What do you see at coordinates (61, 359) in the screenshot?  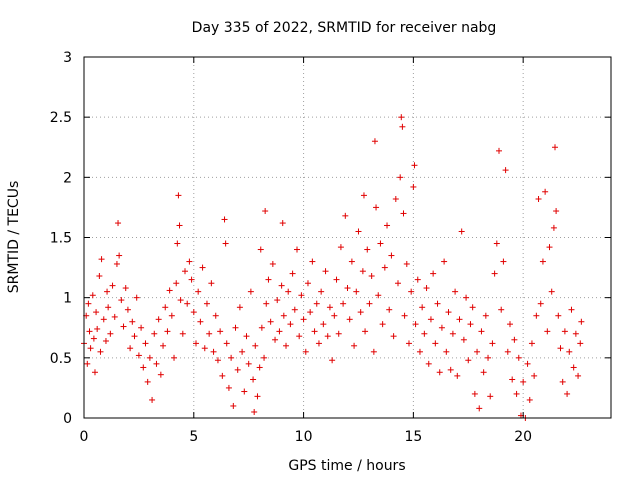 I see `y-tick-label: 0.5` at bounding box center [61, 359].